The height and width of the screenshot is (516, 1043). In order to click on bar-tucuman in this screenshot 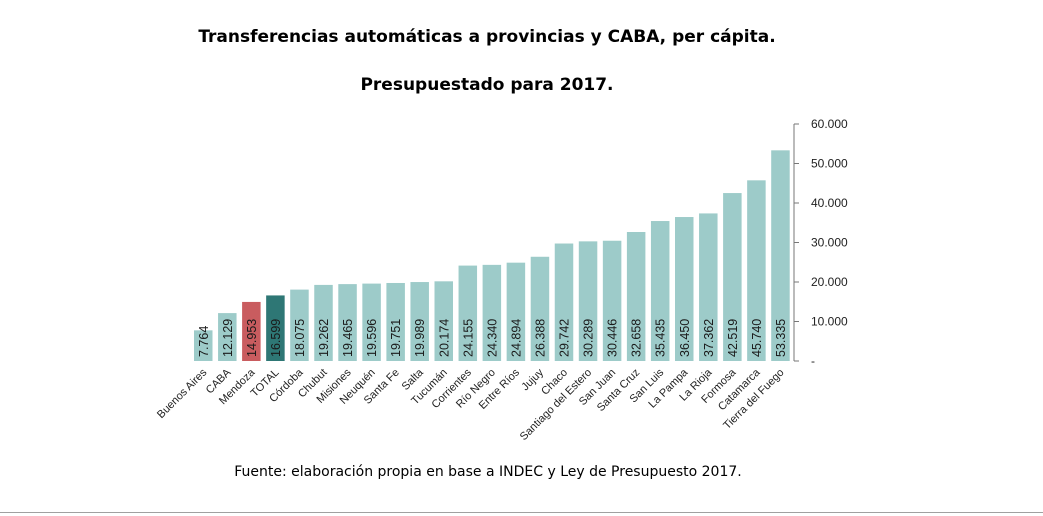, I will do `click(443, 321)`.